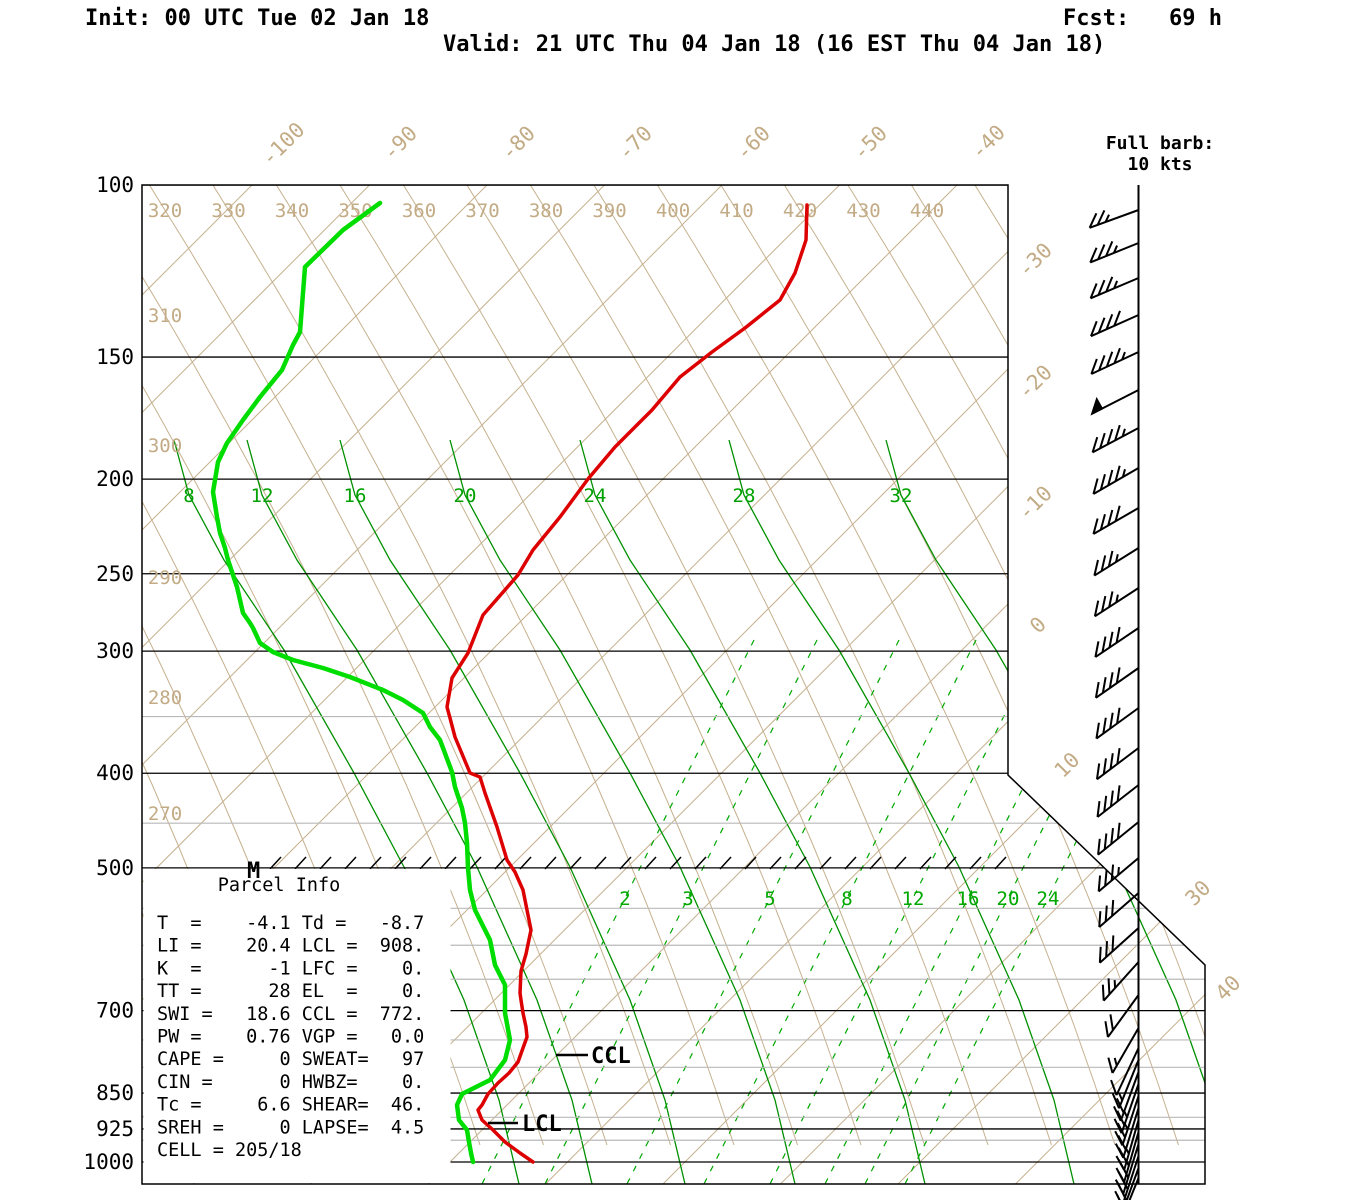  Describe the element at coordinates (1035, 260) in the screenshot. I see `svg-text: -30` at that location.